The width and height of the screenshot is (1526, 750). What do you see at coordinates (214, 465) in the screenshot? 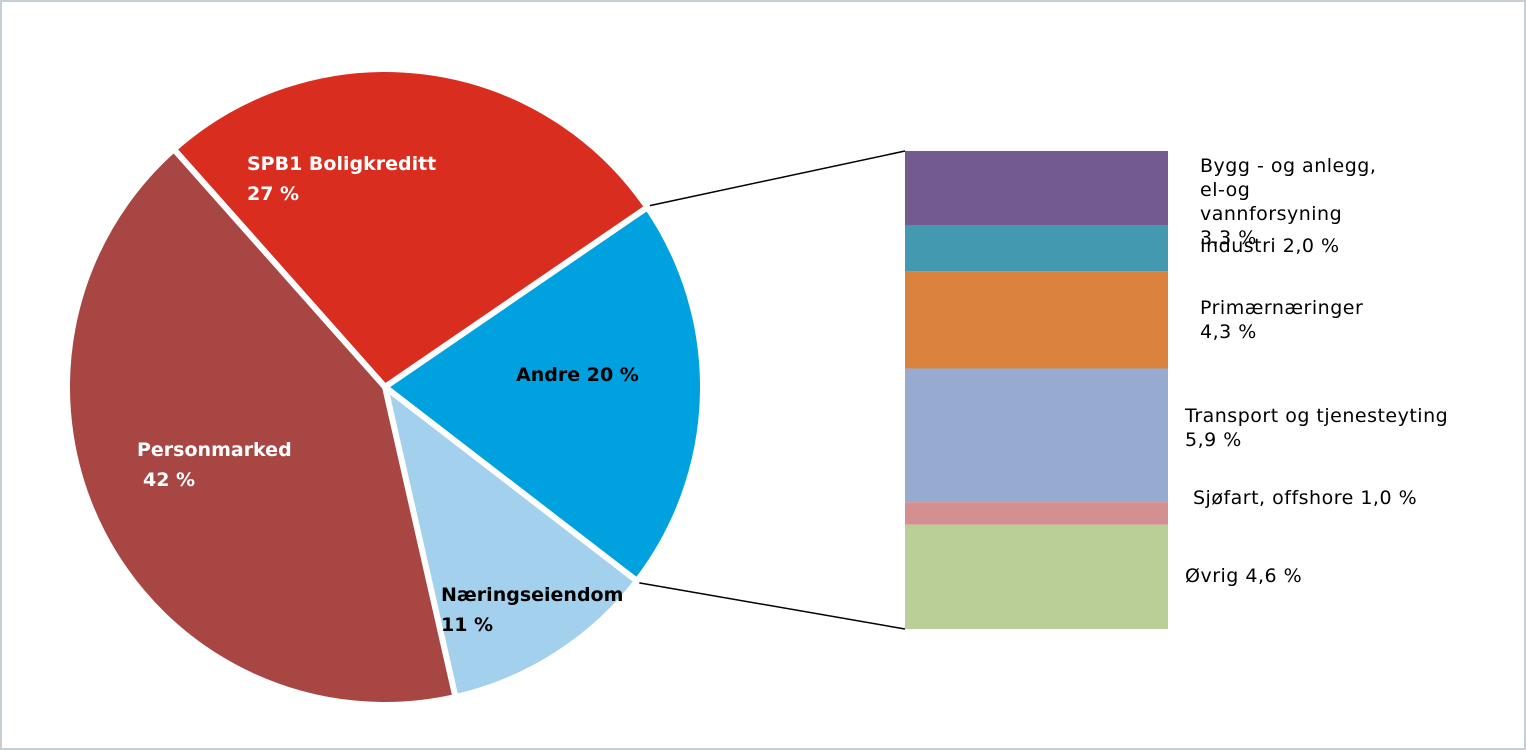
I see `pie-label: Personmarked 42 %` at bounding box center [214, 465].